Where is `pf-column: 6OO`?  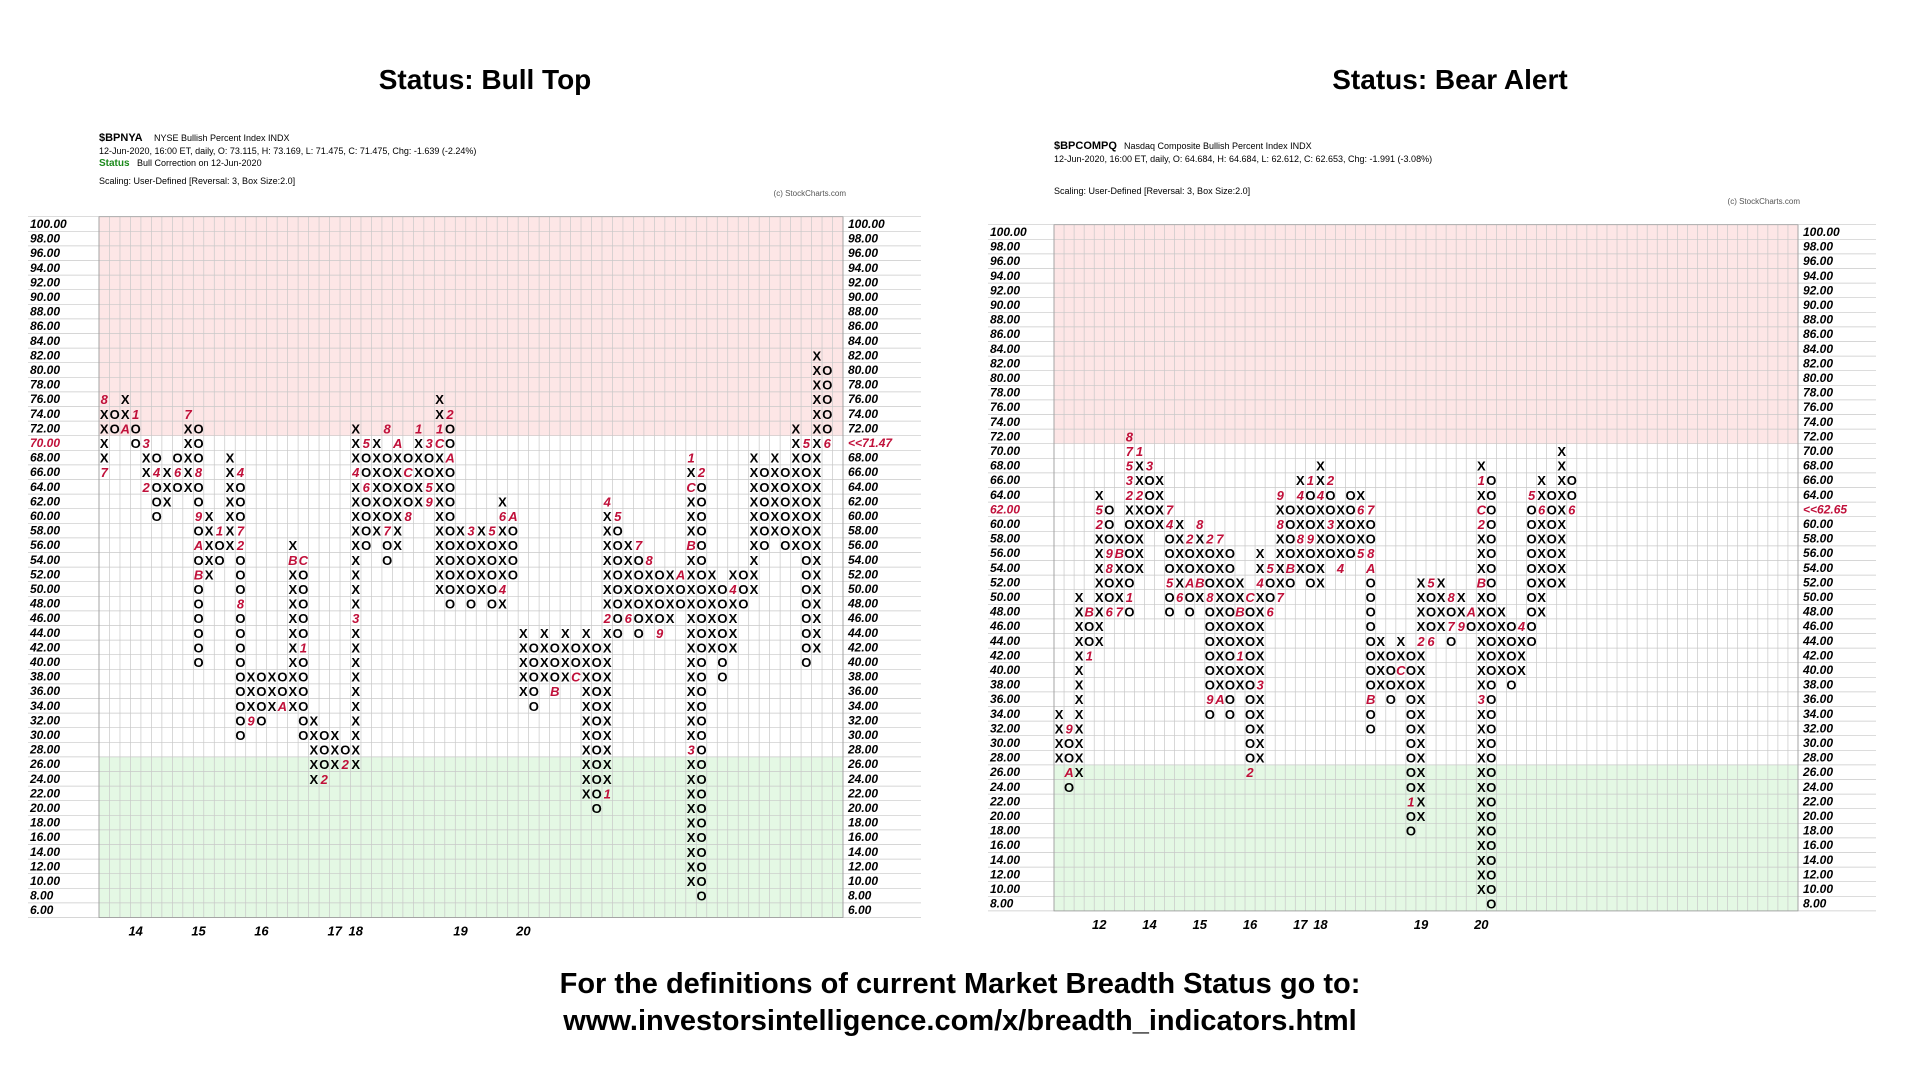 pf-column: 6OO is located at coordinates (1572, 495).